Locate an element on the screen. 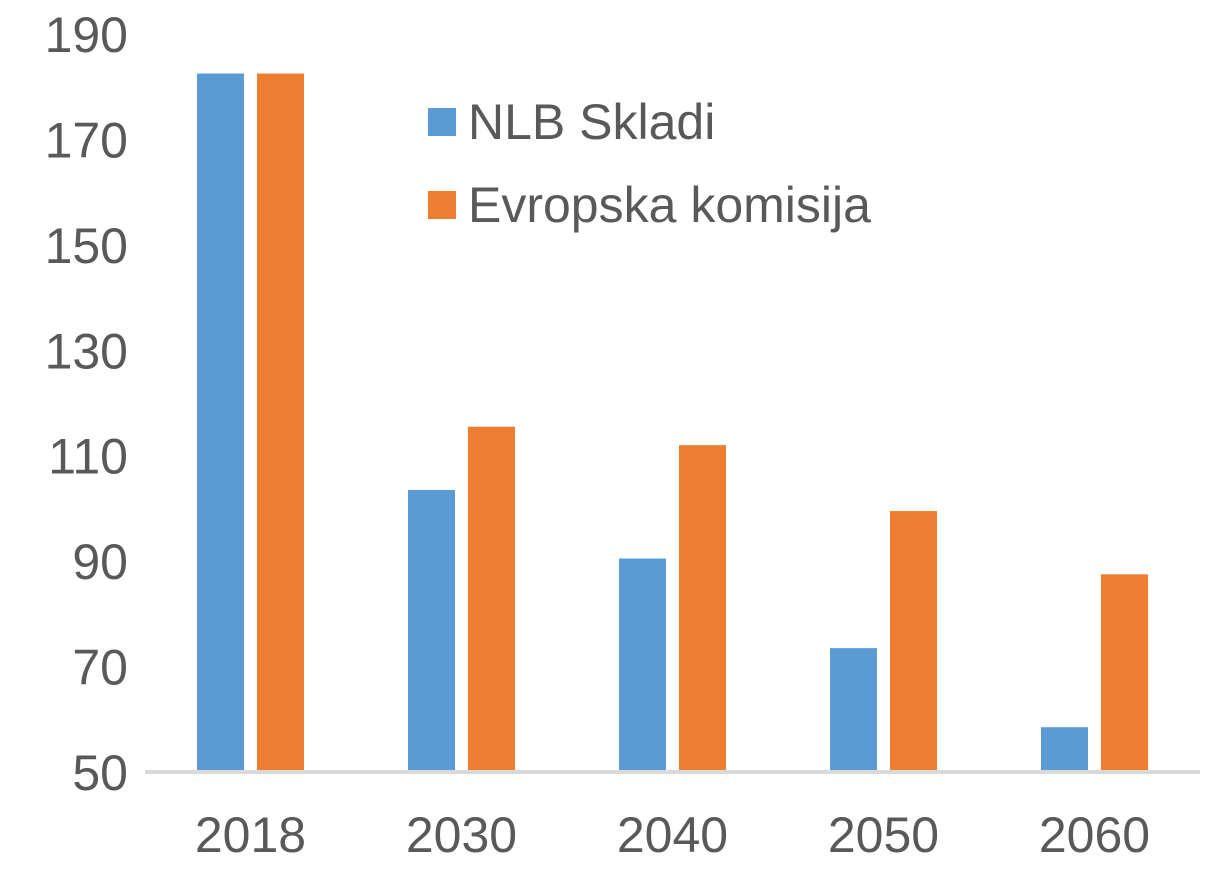 Image resolution: width=1220 pixels, height=873 pixels. y-axis: 50 70 90 110 130 150 170 190 is located at coordinates (86, 404).